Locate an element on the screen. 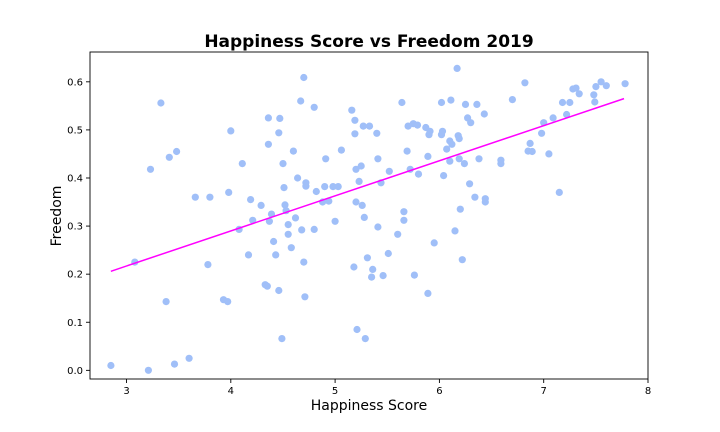  x-tick-label: 4 is located at coordinates (231, 391).